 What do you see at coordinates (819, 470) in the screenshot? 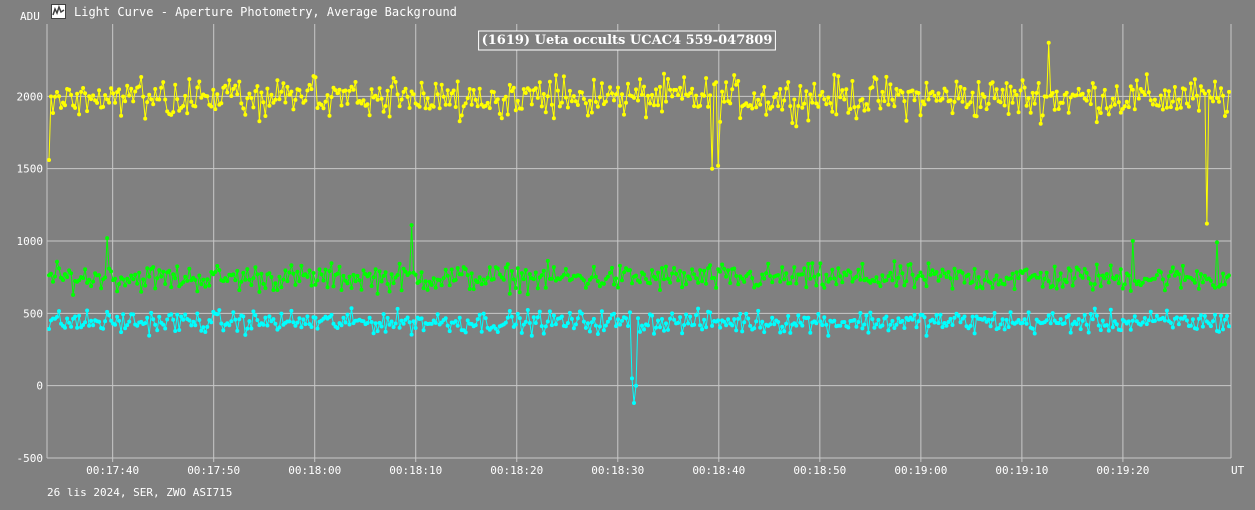
I see `x-tick-label: 00:18:50` at bounding box center [819, 470].